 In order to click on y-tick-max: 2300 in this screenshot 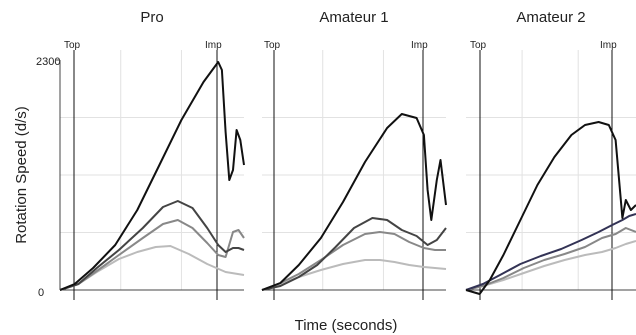, I will do `click(48, 62)`.